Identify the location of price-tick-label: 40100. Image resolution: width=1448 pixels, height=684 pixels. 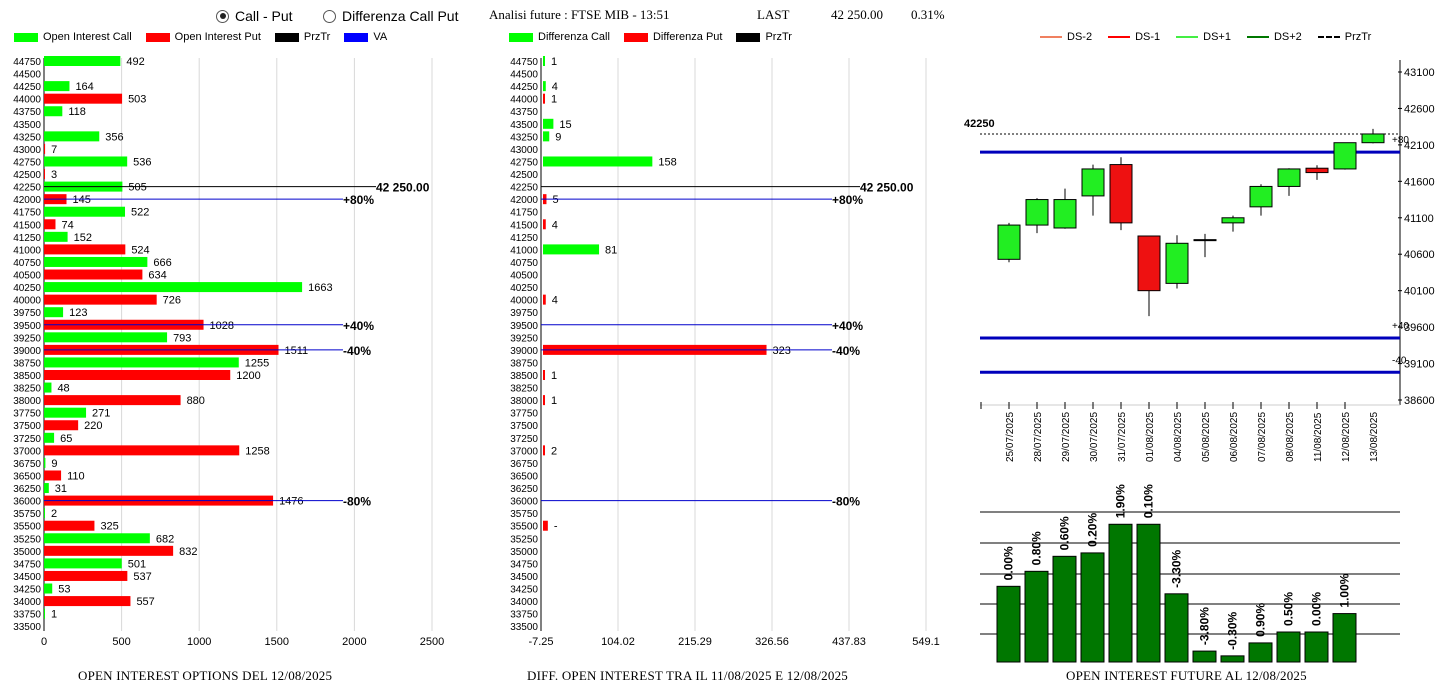
(1419, 292).